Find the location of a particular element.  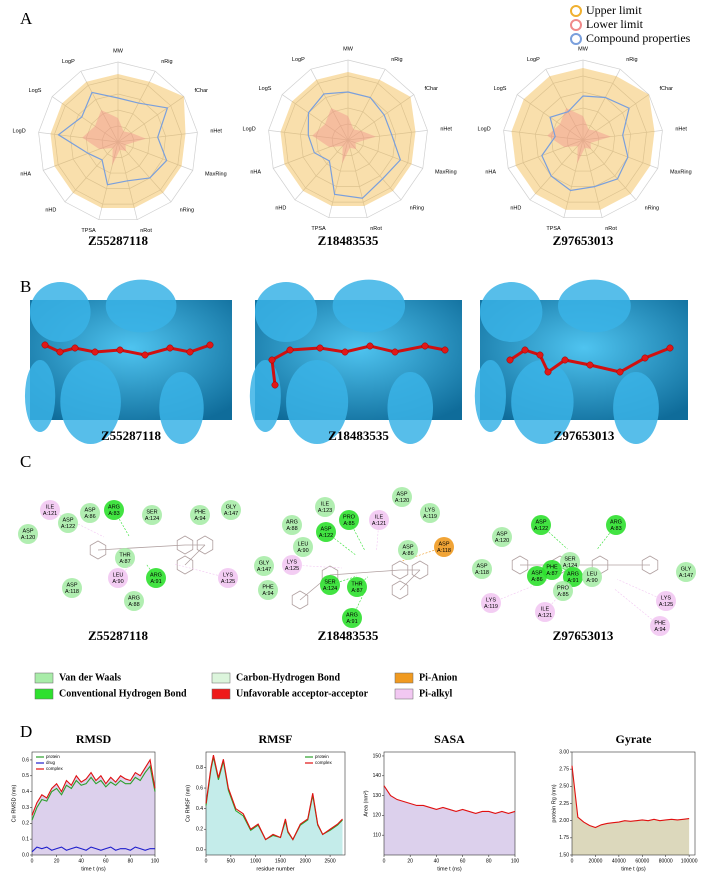

x-tick-label: 100000 is located at coordinates (689, 861).